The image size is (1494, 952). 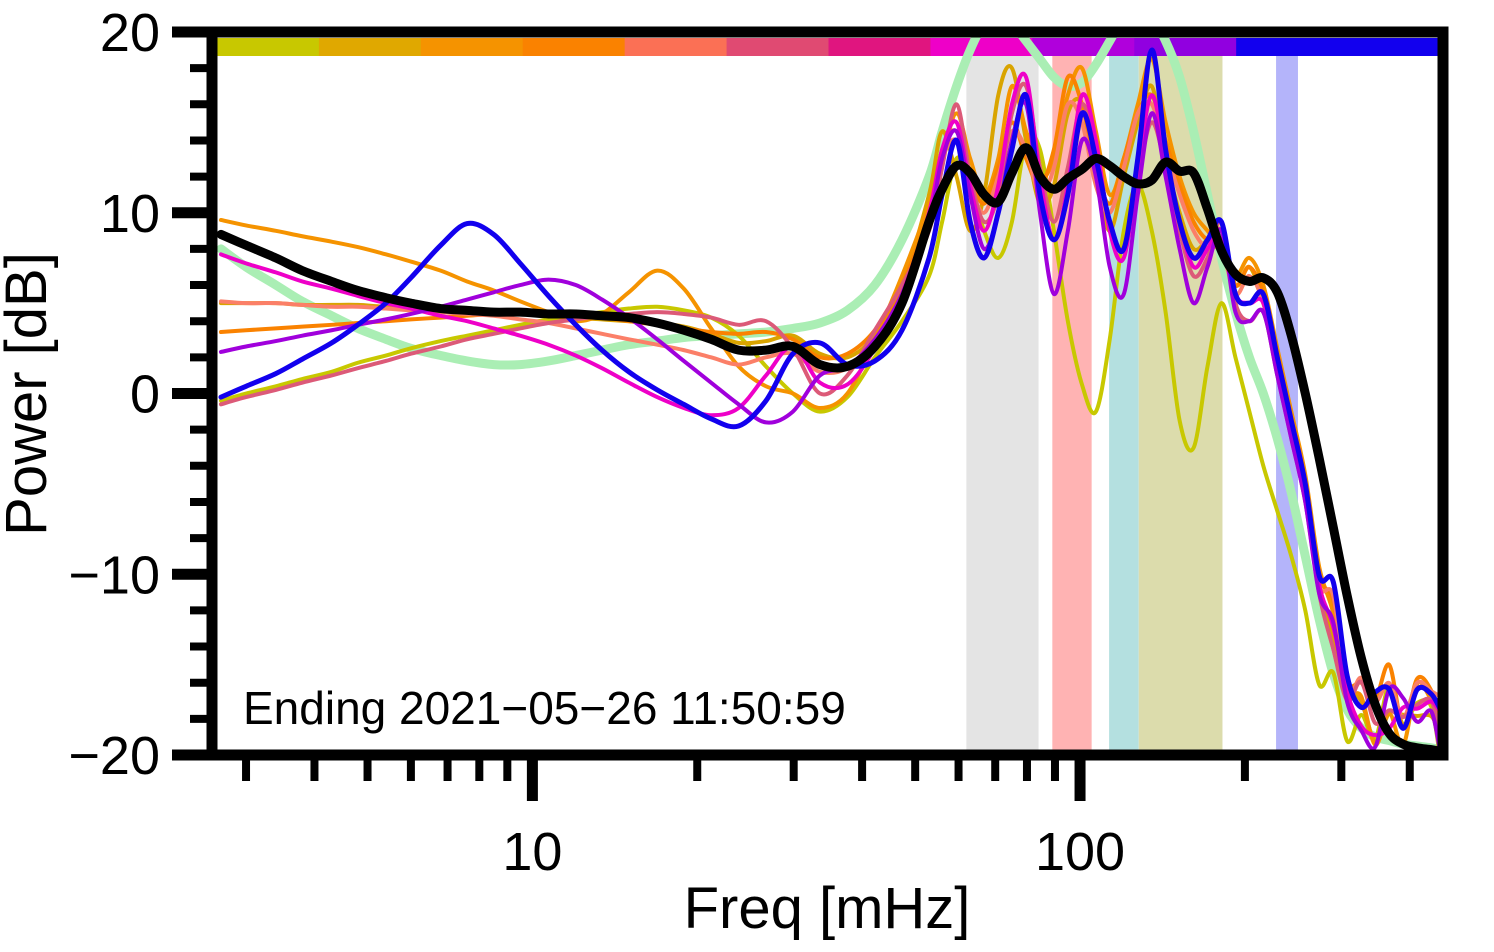 I want to click on top-colorbar, so click(x=829, y=47).